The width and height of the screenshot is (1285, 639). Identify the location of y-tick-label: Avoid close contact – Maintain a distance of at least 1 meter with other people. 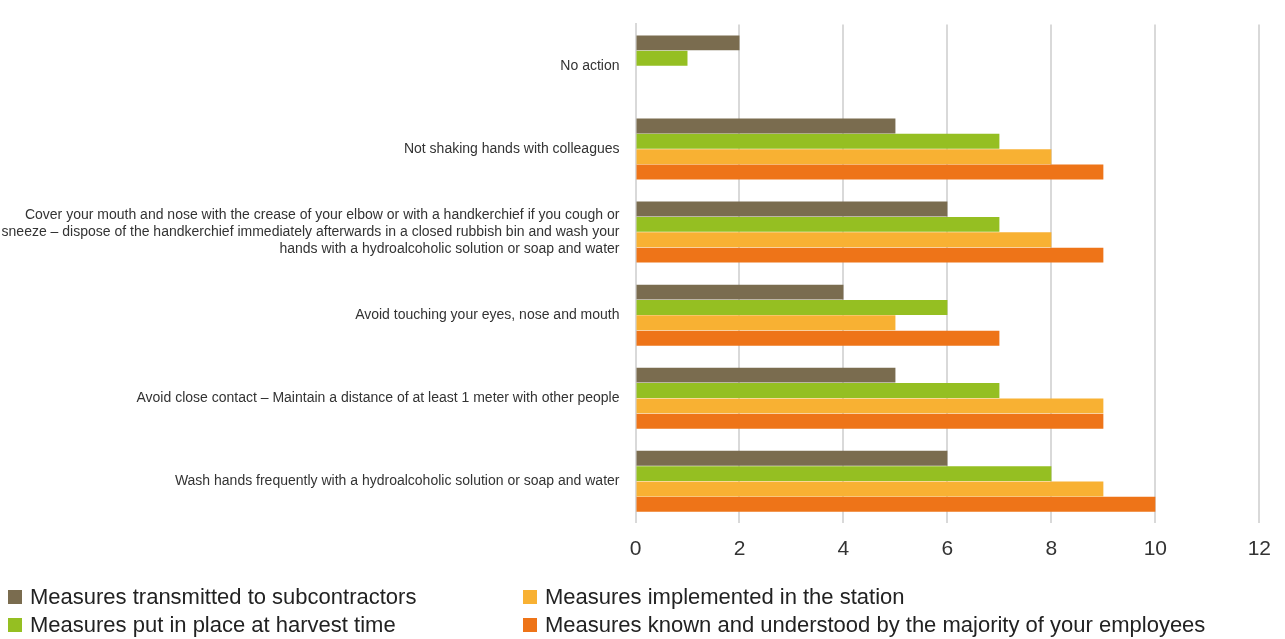
(378, 397).